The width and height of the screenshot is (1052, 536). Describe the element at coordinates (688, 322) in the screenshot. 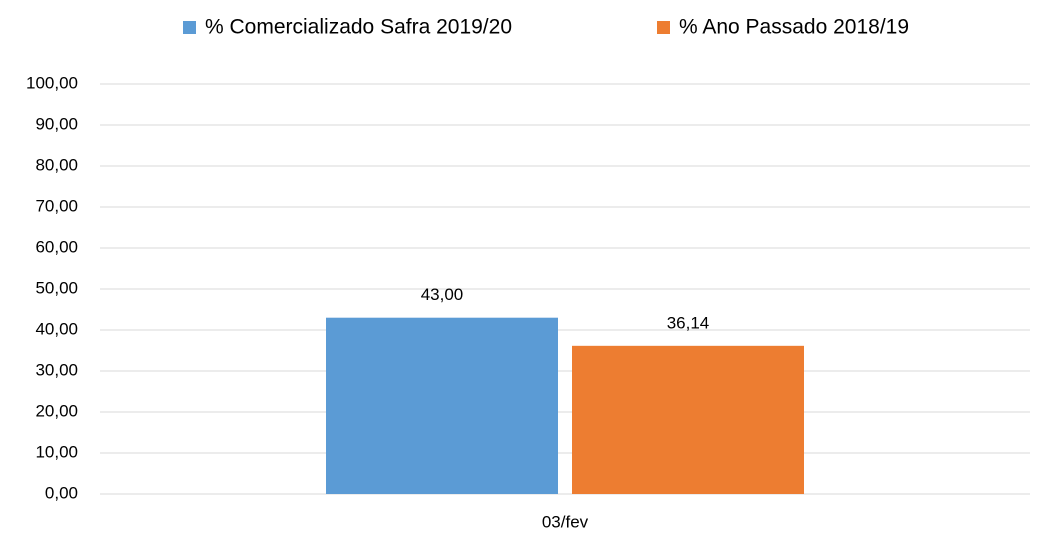

I see `value-label: 36,14` at that location.